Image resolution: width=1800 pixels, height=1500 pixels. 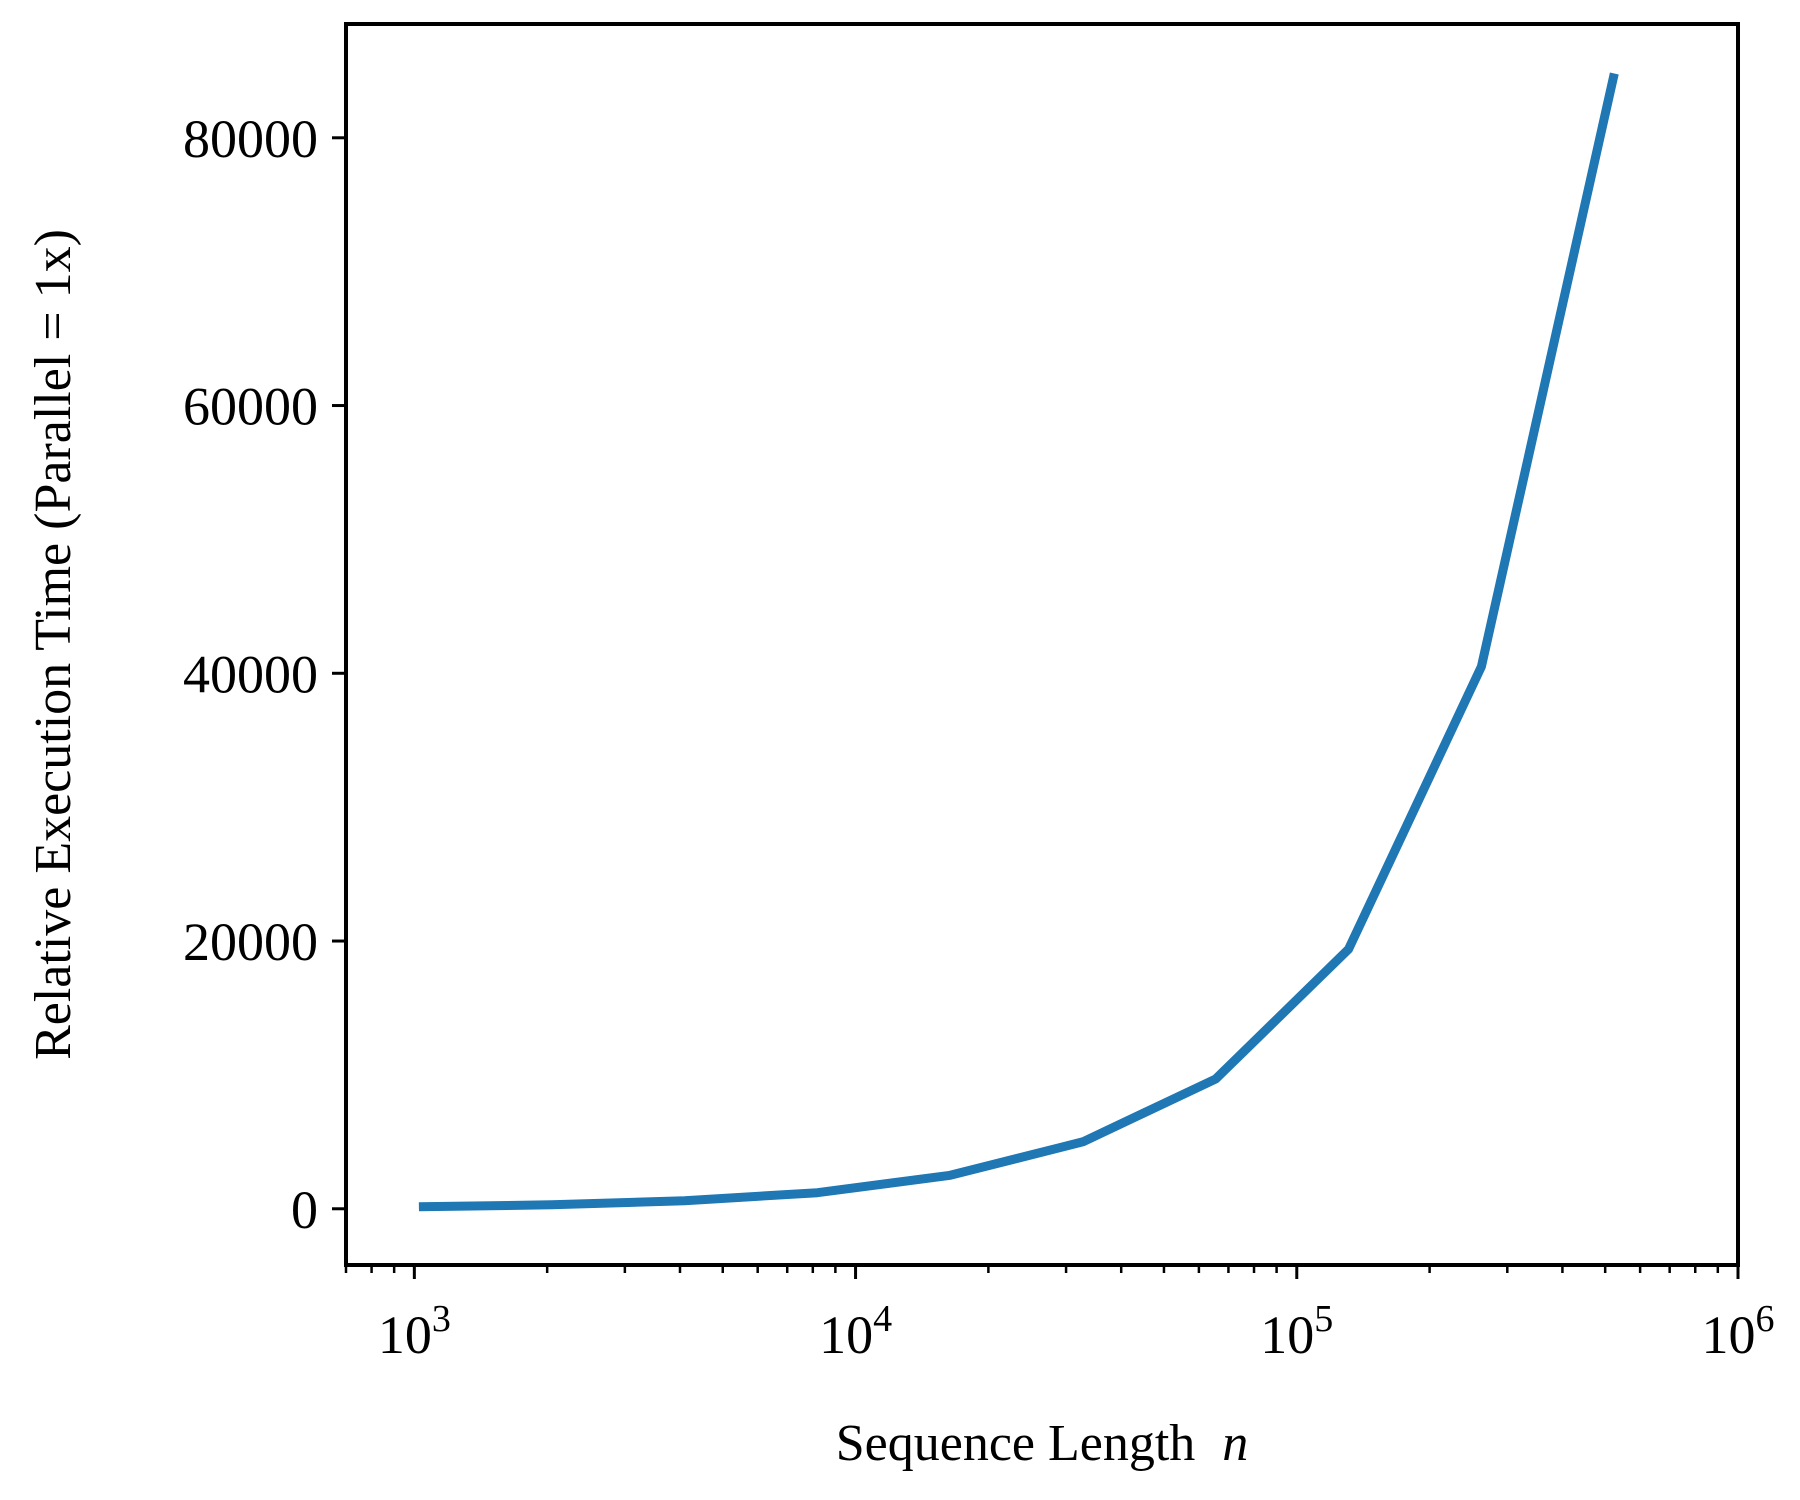 What do you see at coordinates (250, 674) in the screenshot?
I see `y-tick-label: 40000` at bounding box center [250, 674].